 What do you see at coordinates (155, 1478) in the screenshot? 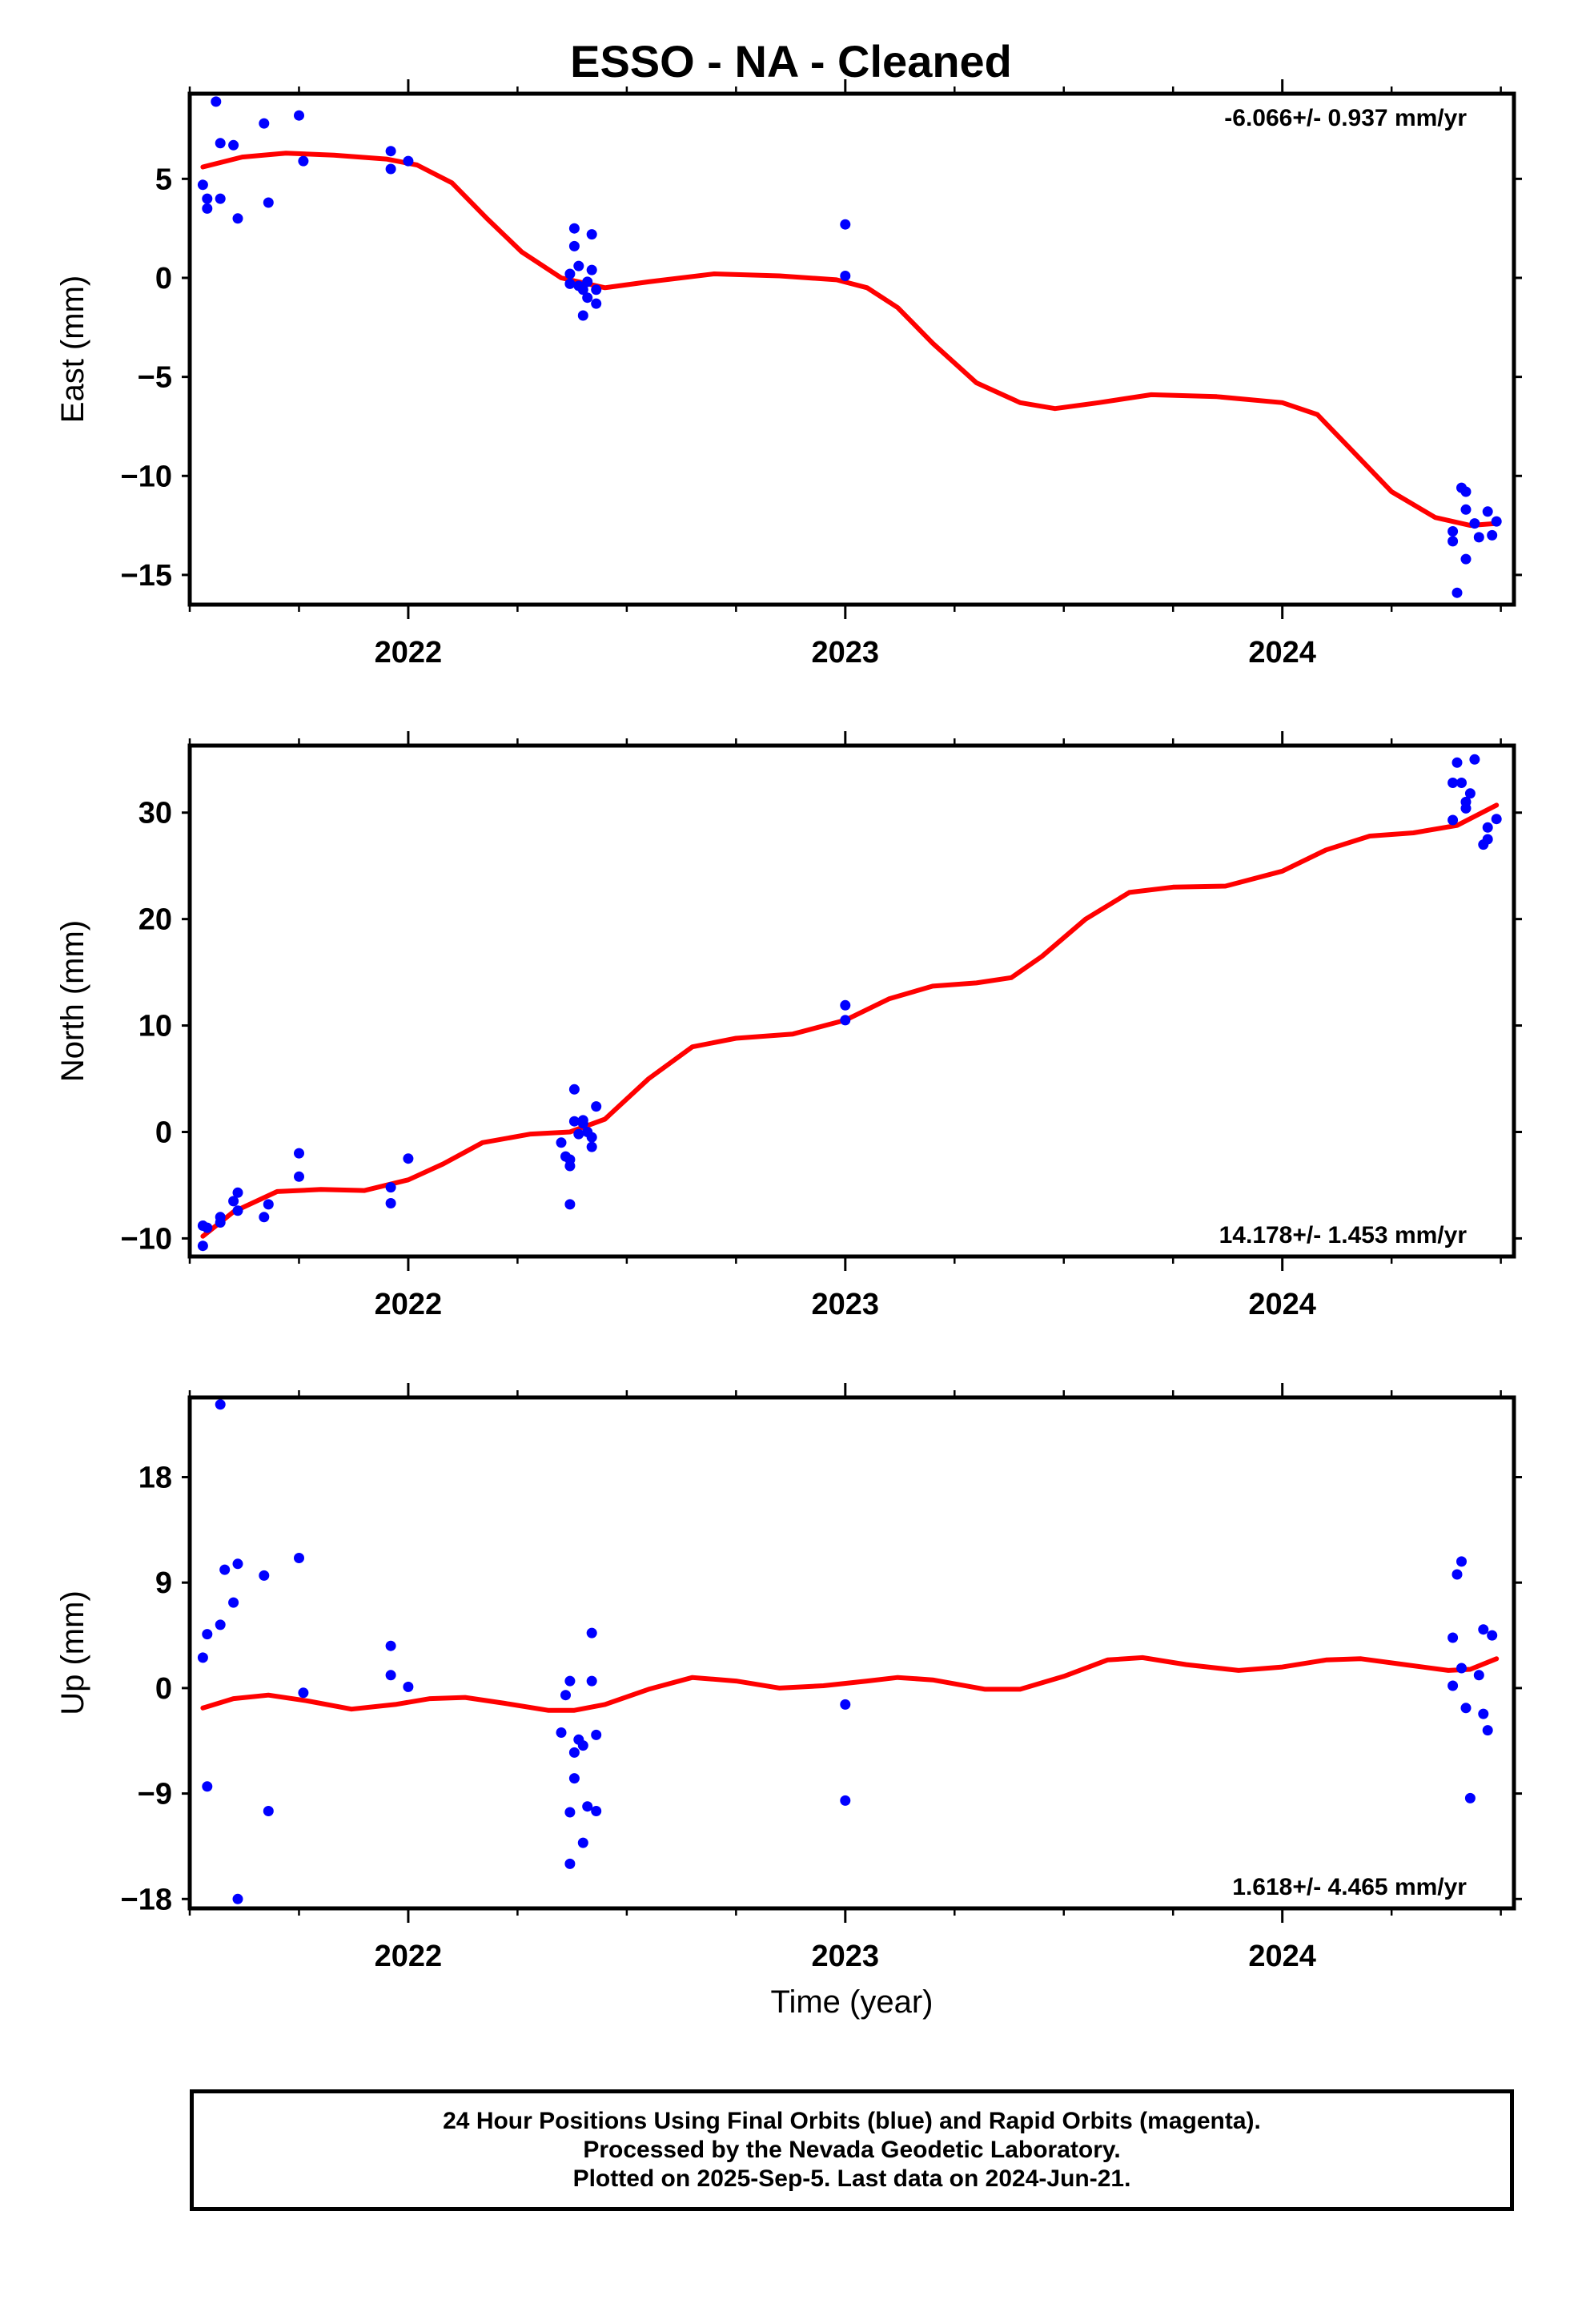
I see `y-tick-label: 18` at bounding box center [155, 1478].